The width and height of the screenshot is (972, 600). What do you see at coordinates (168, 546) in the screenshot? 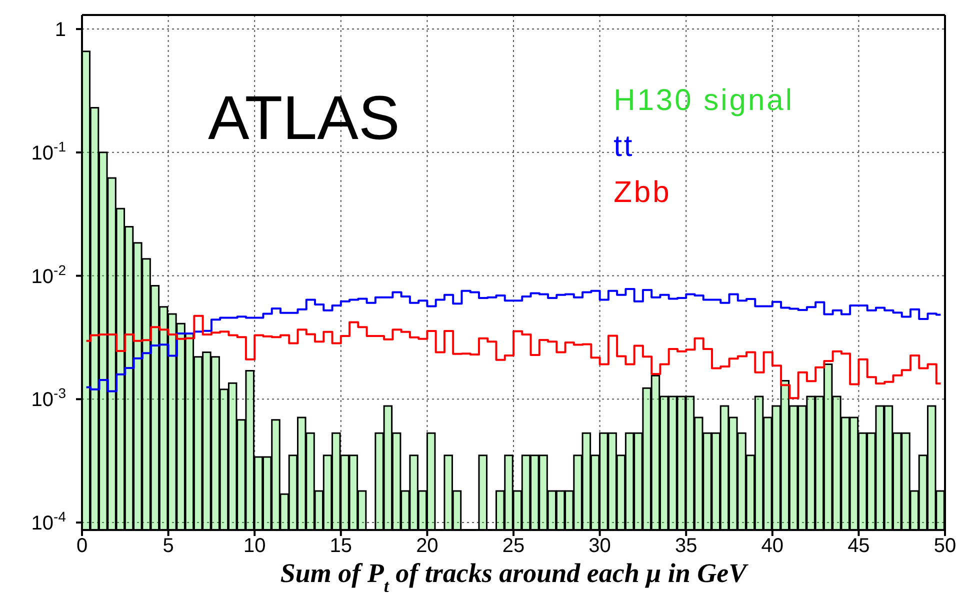
I see `x-tick-label: 5` at bounding box center [168, 546].